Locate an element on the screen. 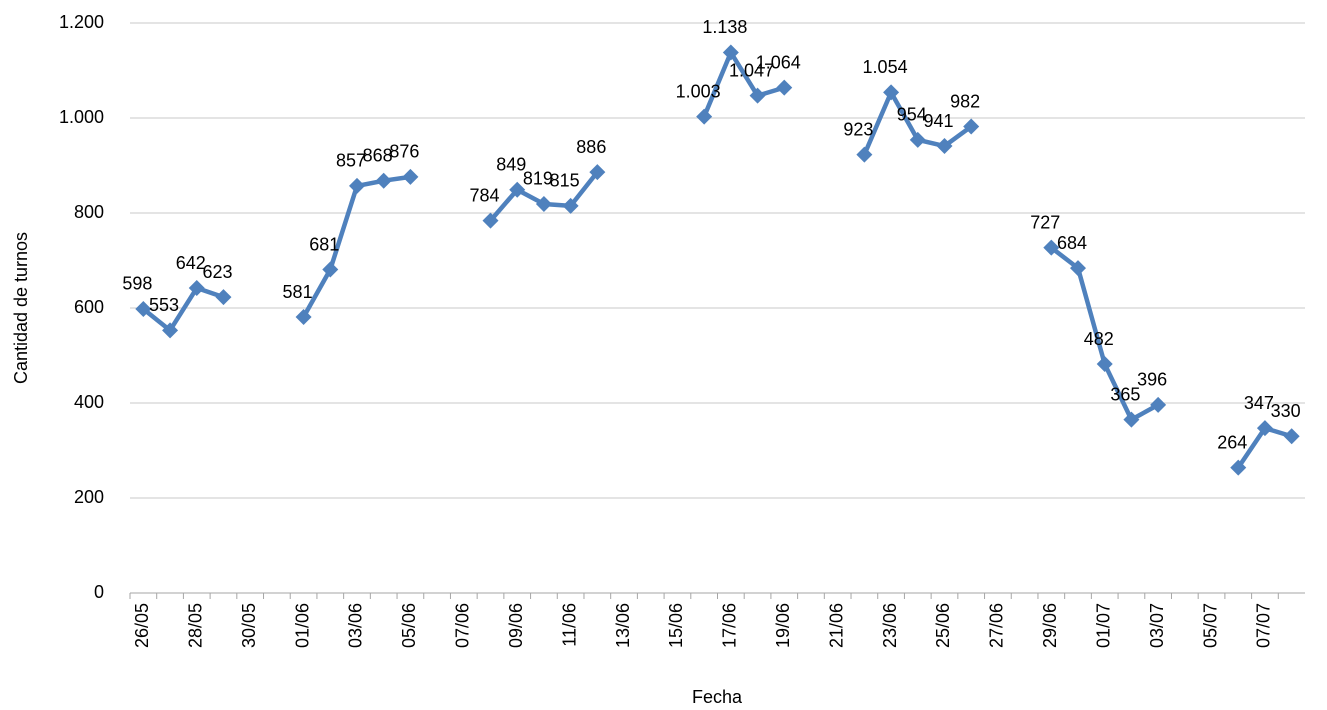 The width and height of the screenshot is (1327, 710). data-label: 684 is located at coordinates (1072, 243).